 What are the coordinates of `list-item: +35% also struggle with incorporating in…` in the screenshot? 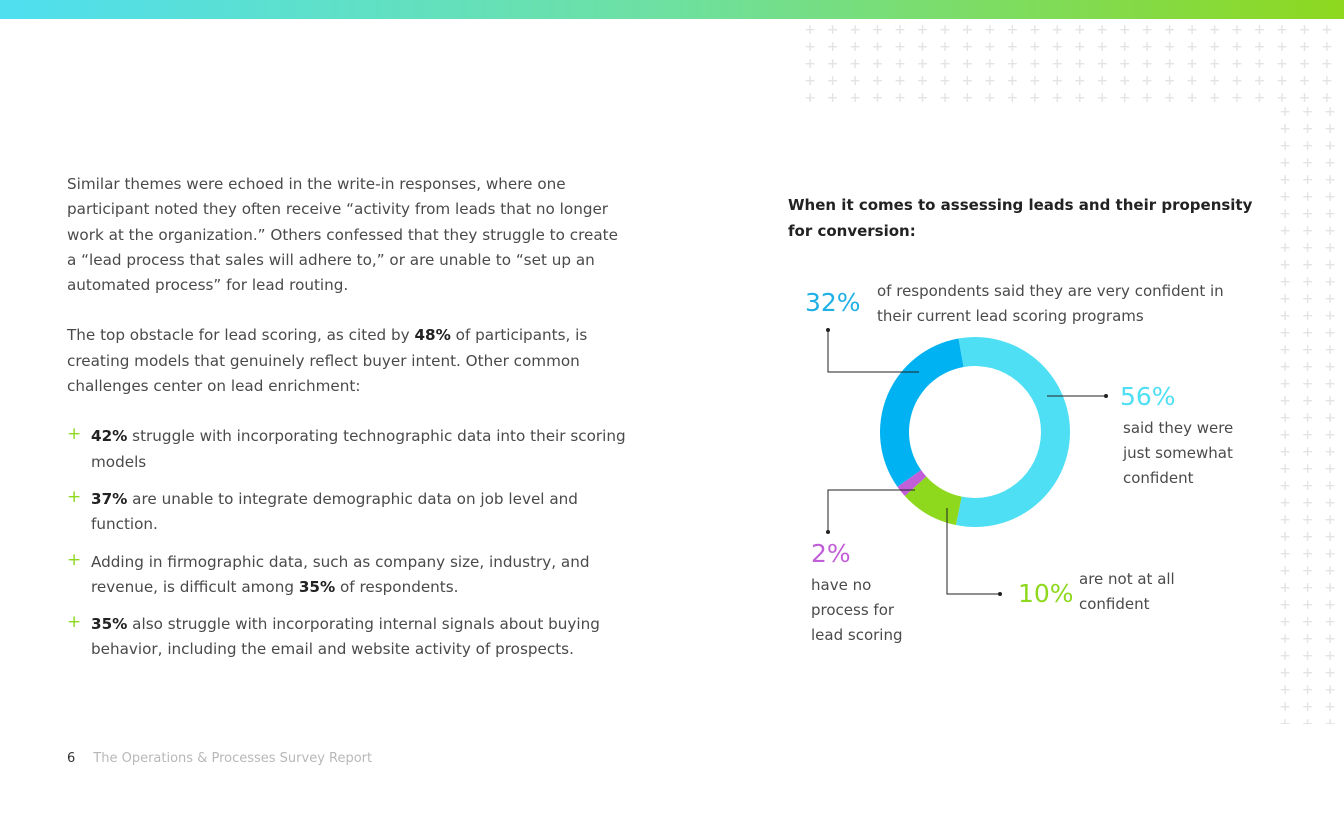 It's located at (333, 635).